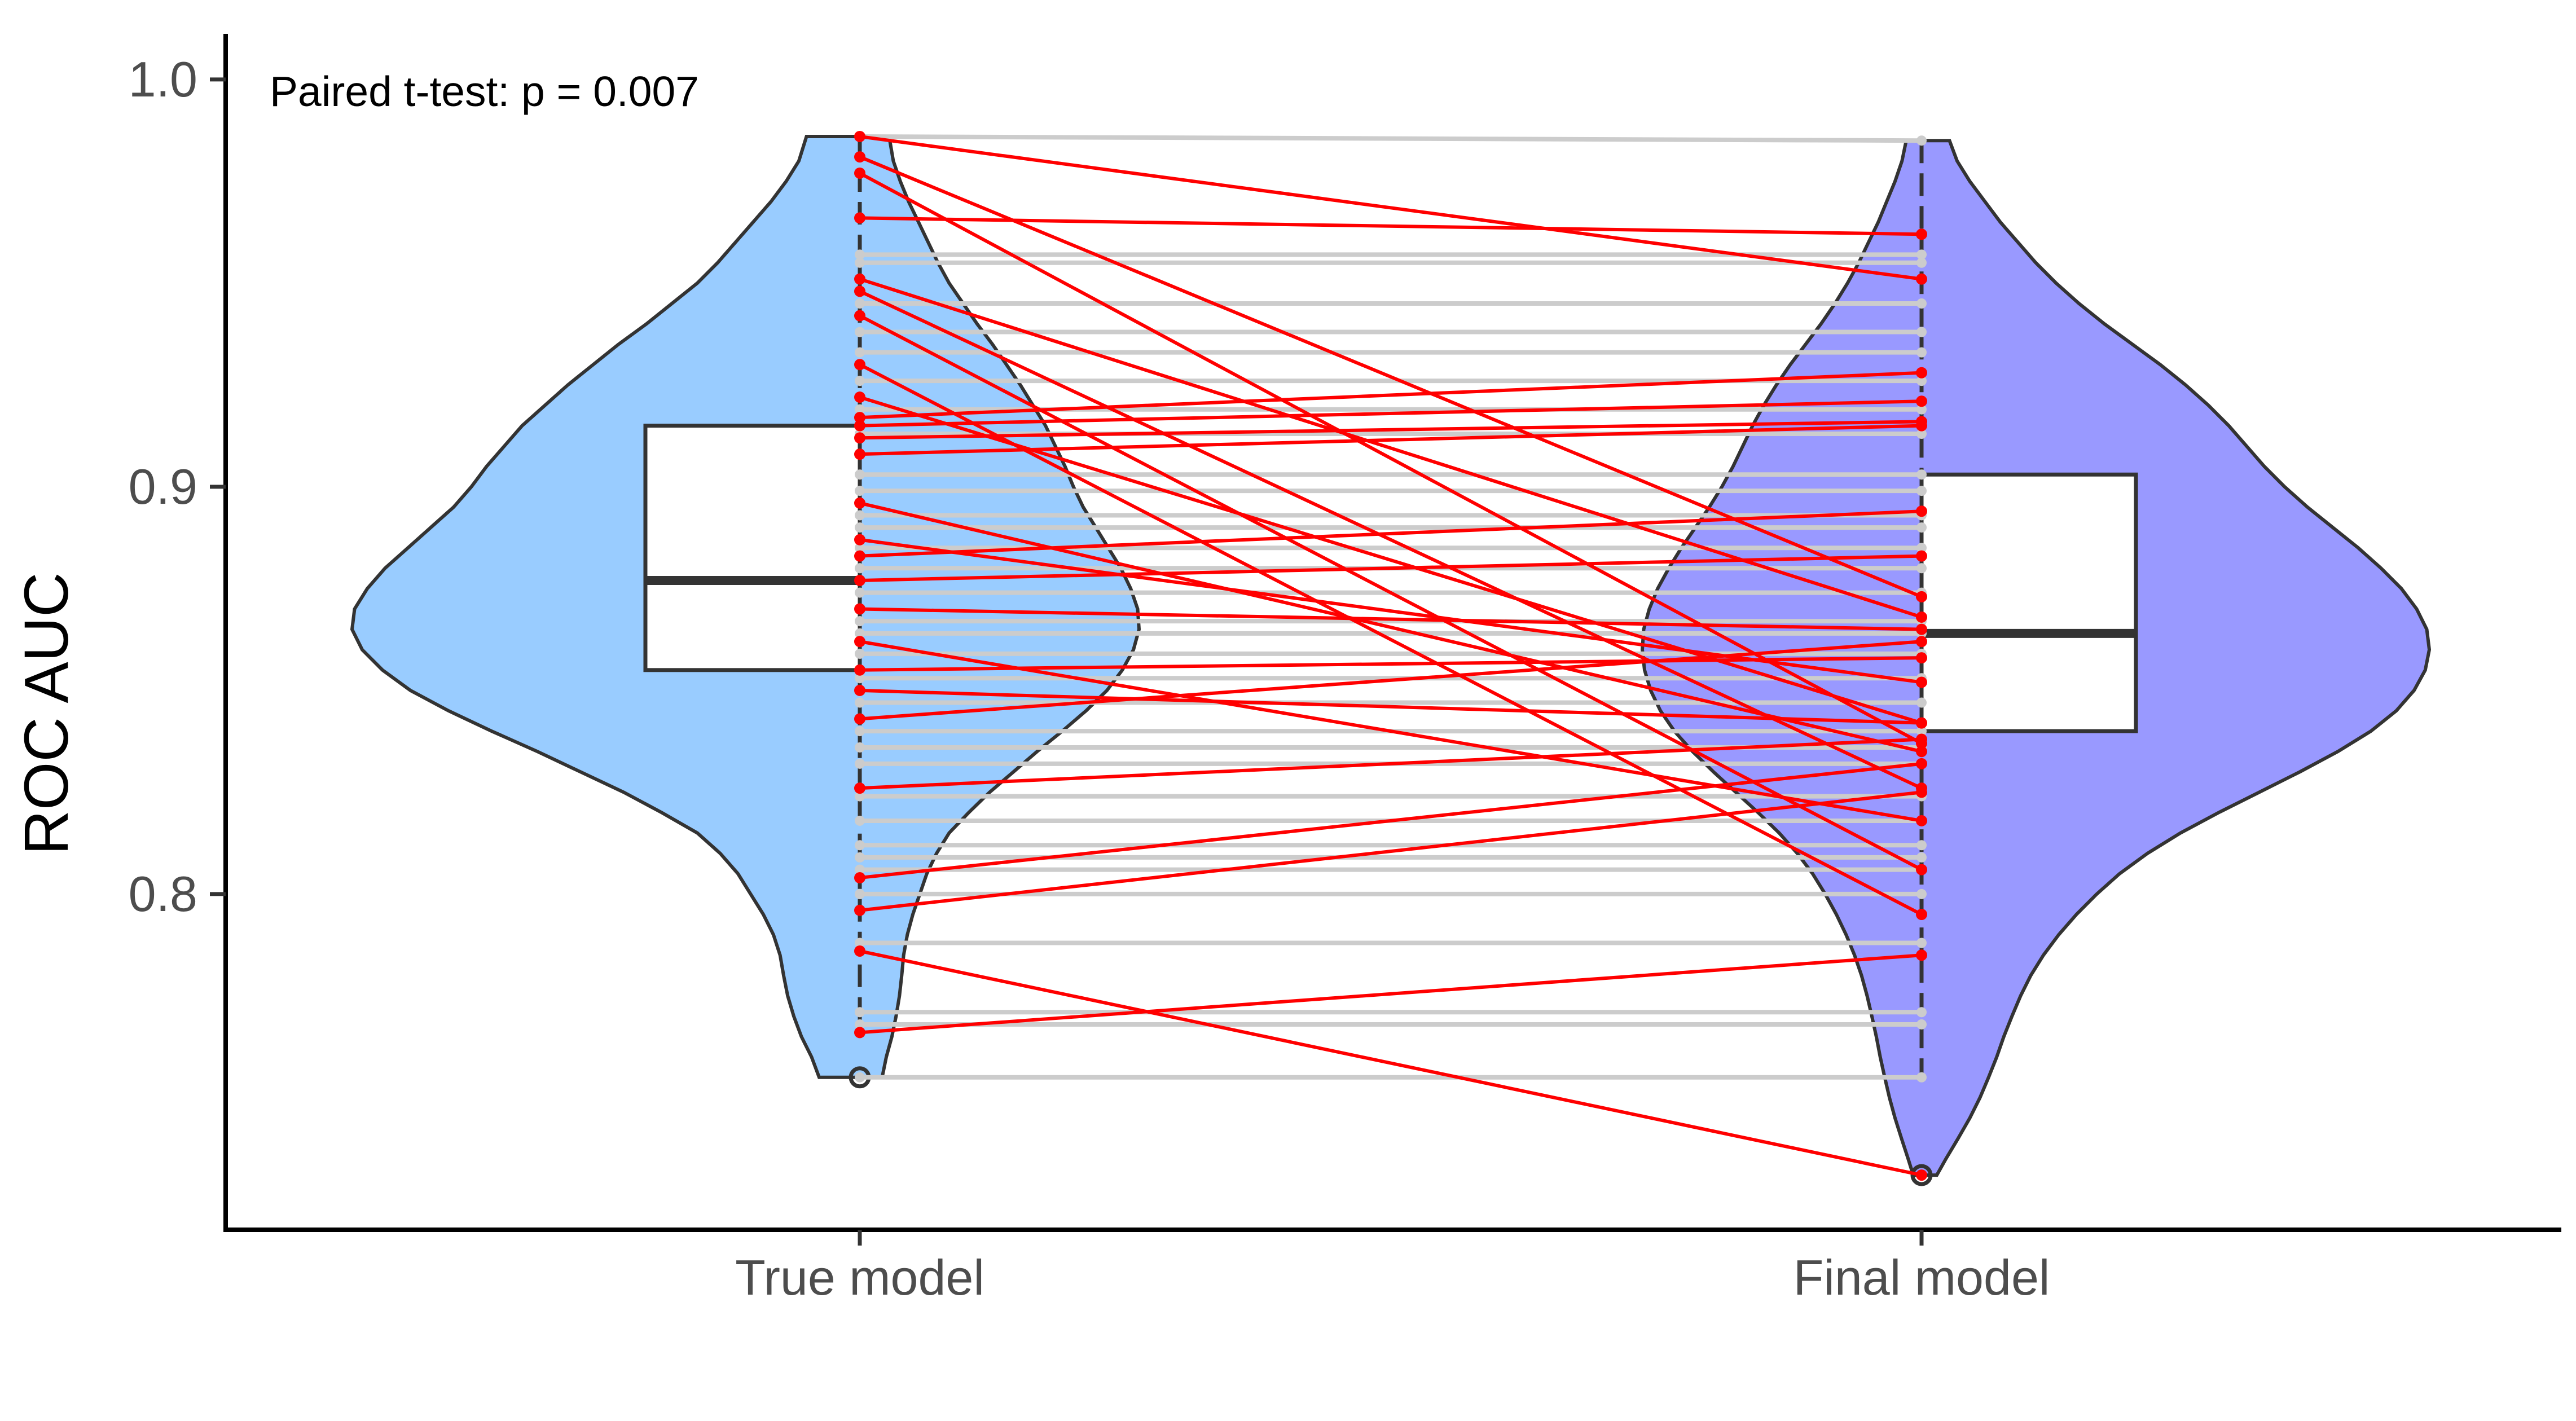  I want to click on t-test-annotation: Paired t-test: p = 0.007, so click(485, 92).